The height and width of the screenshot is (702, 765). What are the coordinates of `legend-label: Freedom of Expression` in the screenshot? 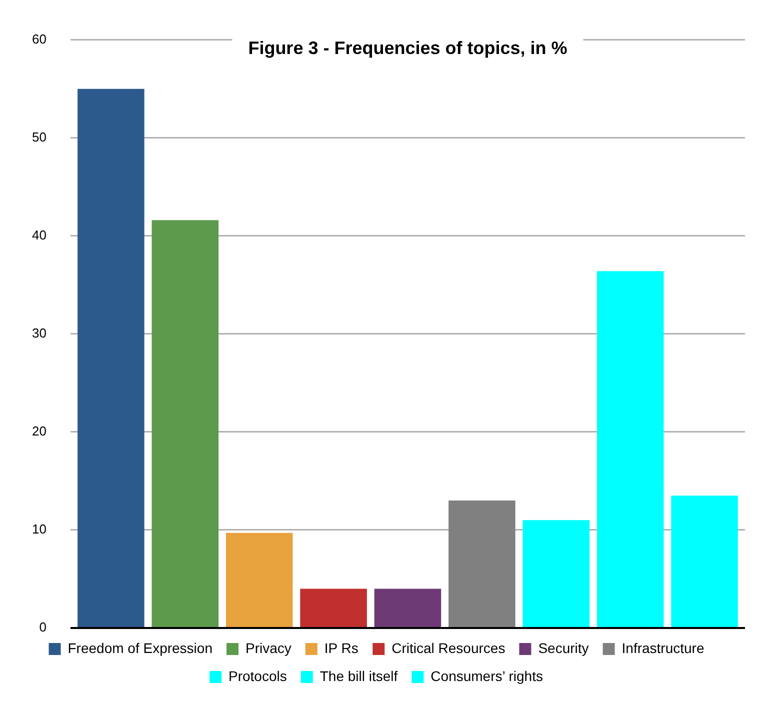 It's located at (140, 648).